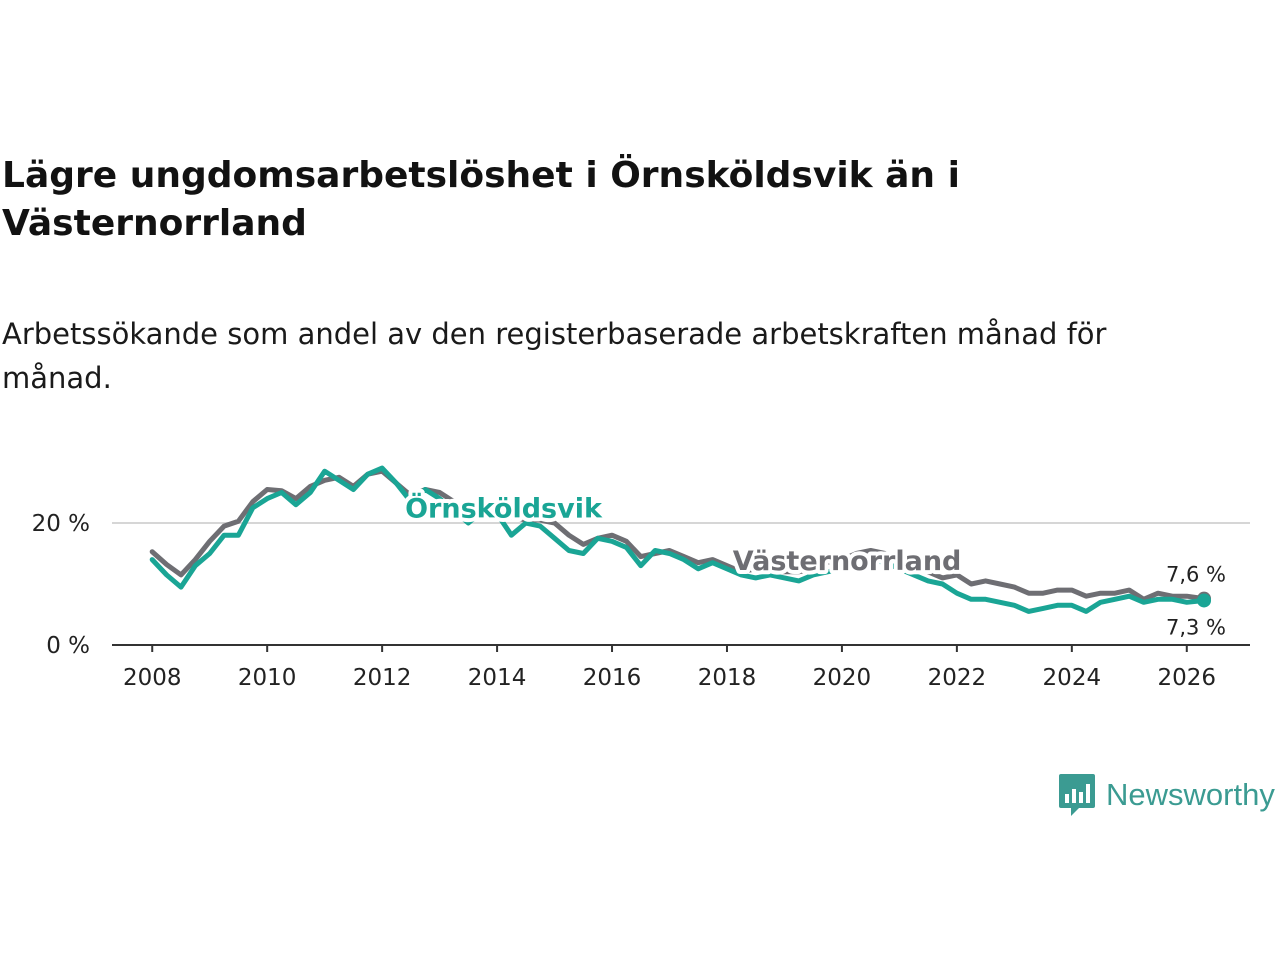 The width and height of the screenshot is (1280, 960). I want to click on x-tick-label: 2012, so click(382, 678).